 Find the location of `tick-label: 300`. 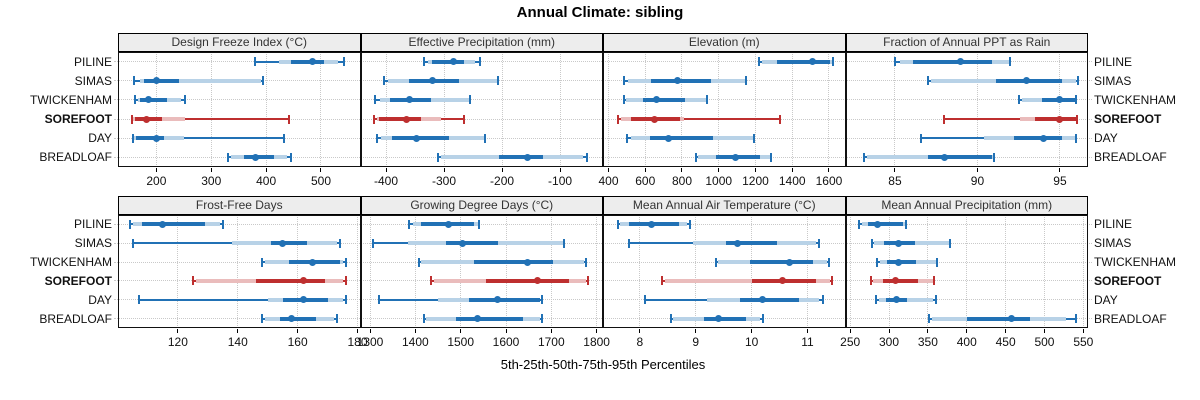

tick-label: 300 is located at coordinates (889, 342).